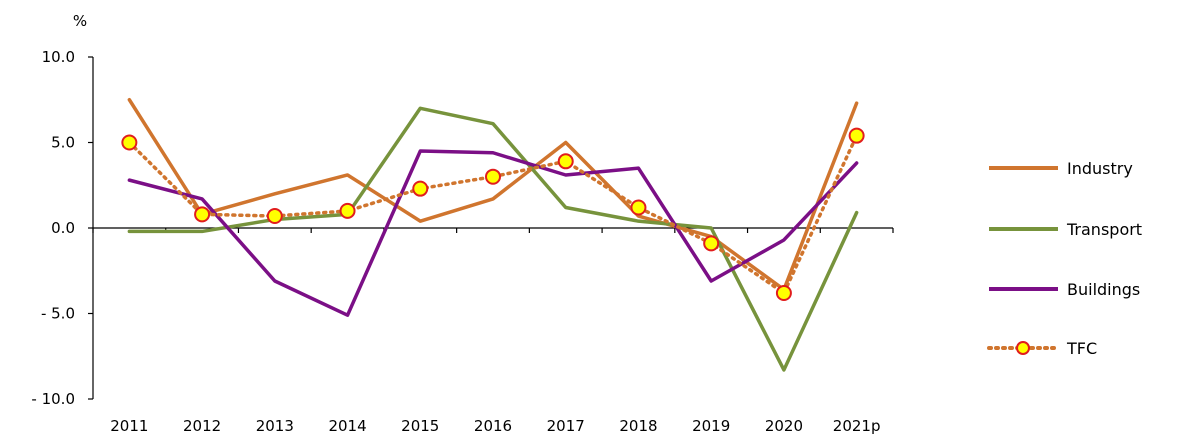  I want to click on legend-label-buildings: Buildings, so click(1103, 289).